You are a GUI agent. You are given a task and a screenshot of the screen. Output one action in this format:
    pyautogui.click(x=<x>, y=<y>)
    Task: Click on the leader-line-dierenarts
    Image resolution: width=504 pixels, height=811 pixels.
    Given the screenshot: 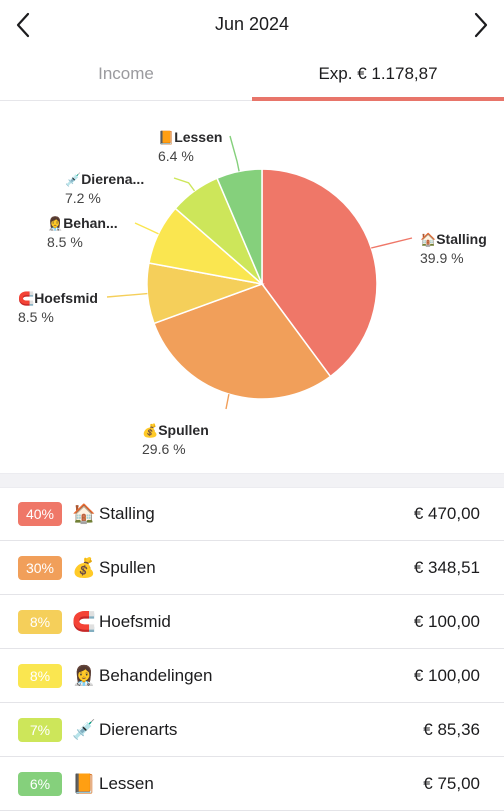 What is the action you would take?
    pyautogui.click(x=184, y=184)
    